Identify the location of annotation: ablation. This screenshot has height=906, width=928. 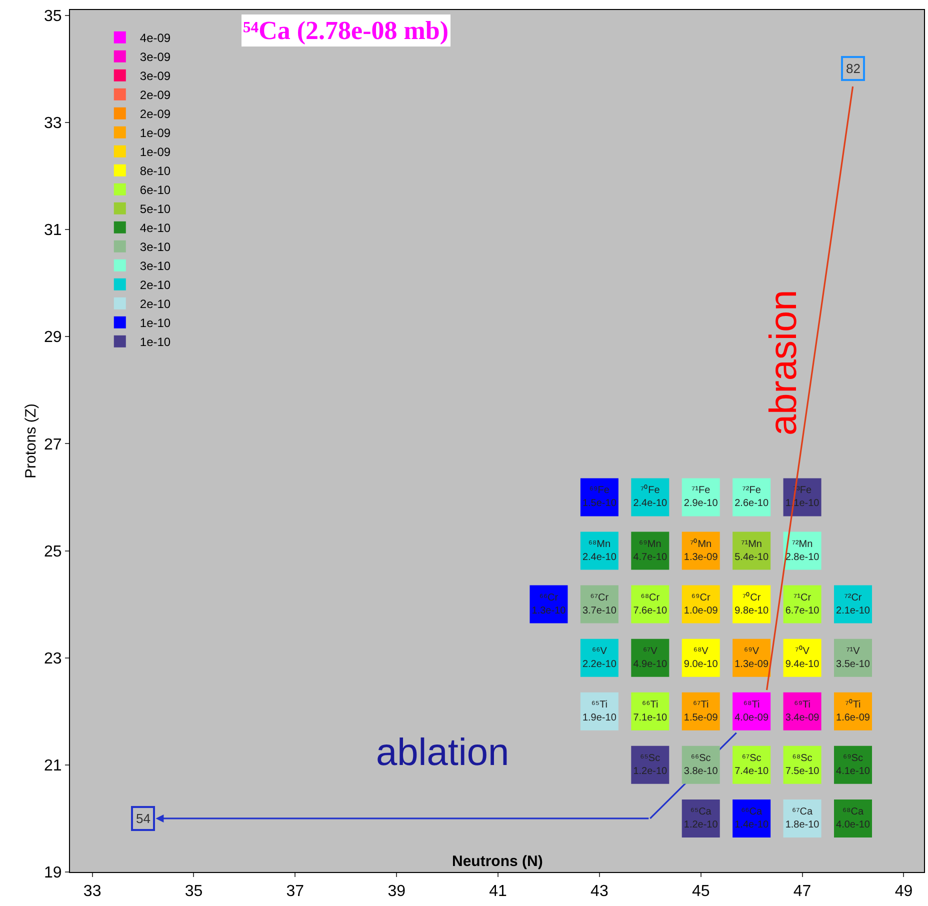
(443, 753).